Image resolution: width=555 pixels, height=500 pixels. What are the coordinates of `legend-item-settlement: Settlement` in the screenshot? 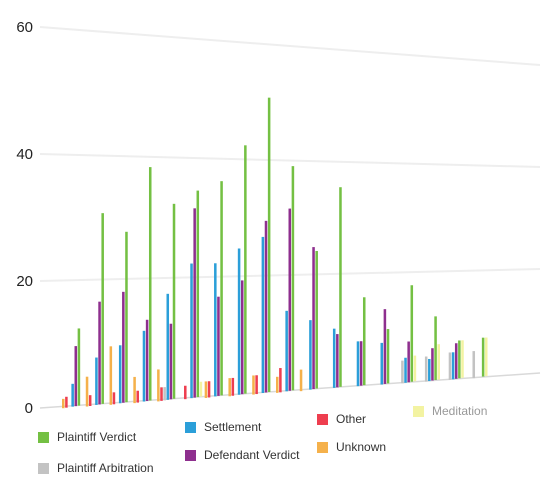 It's located at (223, 427).